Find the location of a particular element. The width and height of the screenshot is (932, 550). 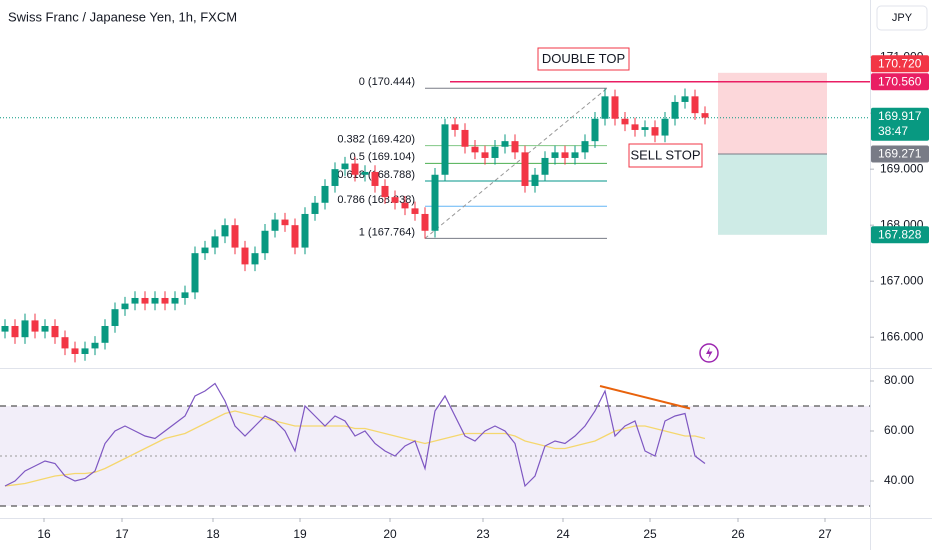

x-tick-label: 19 is located at coordinates (300, 534).